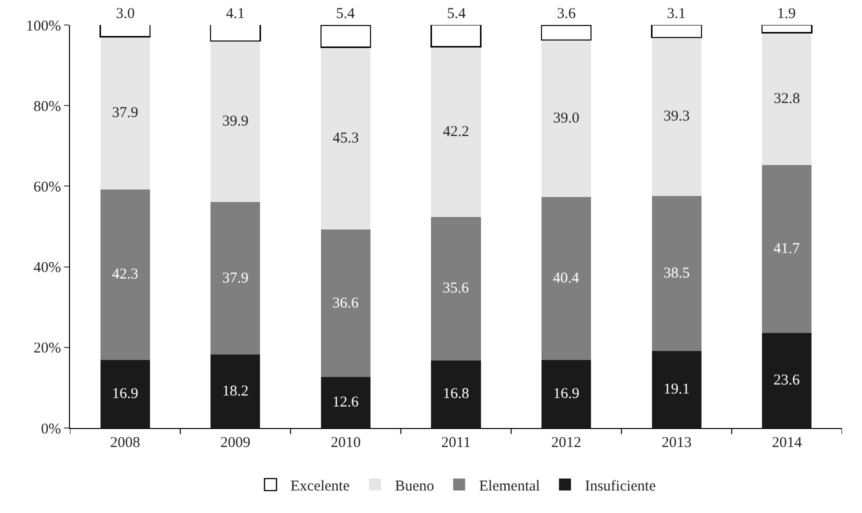 The width and height of the screenshot is (862, 513). Describe the element at coordinates (677, 443) in the screenshot. I see `x-tick-label: 2013` at that location.